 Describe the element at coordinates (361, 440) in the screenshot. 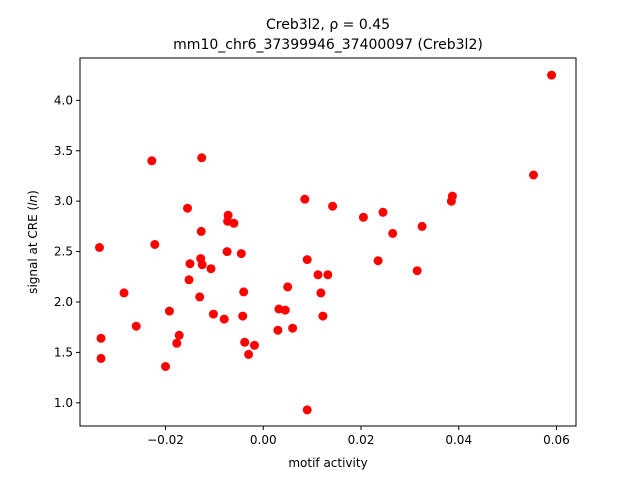

I see `x-tick-label-2: 0.02` at that location.